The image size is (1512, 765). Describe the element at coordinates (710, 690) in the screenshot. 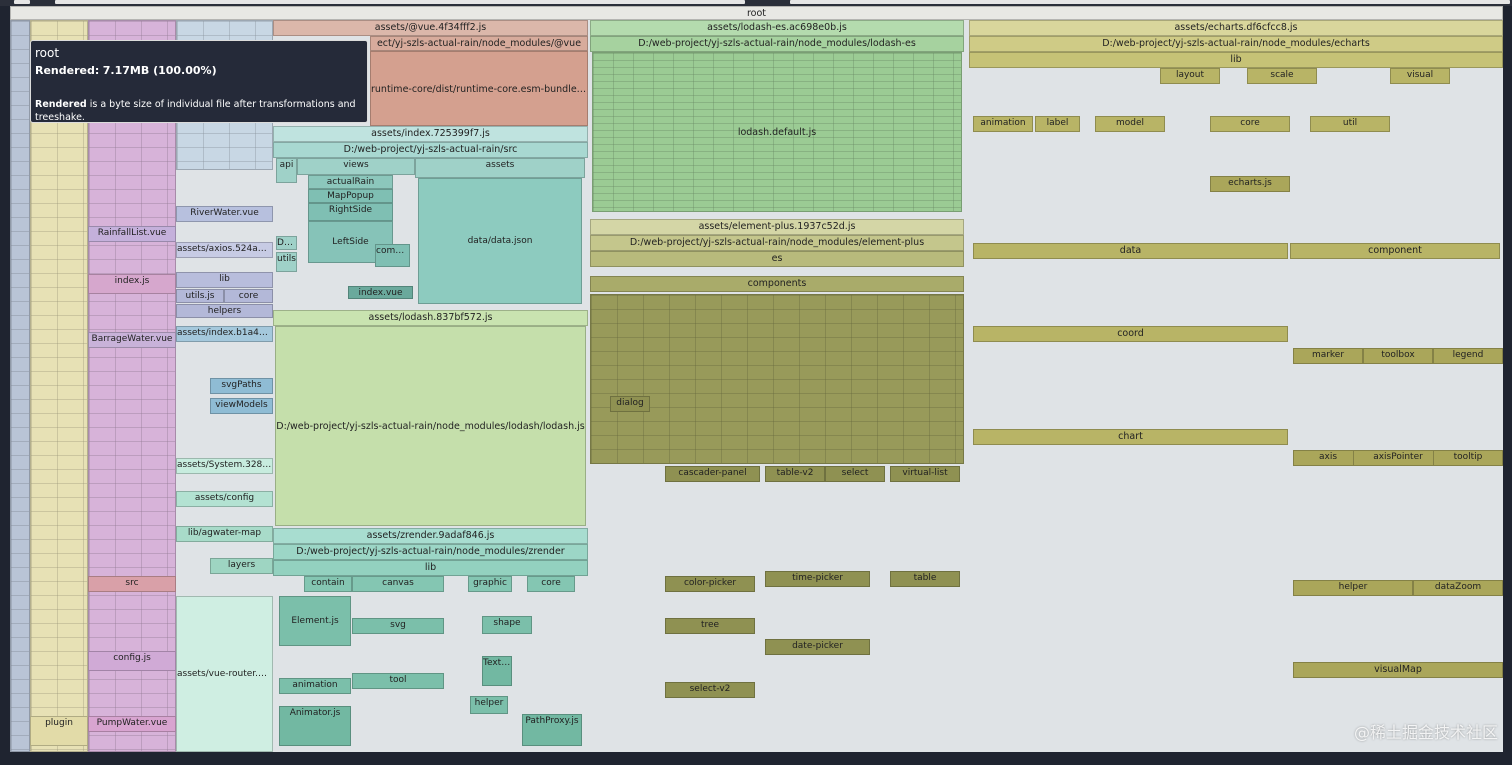

I see `treemap-node-ep-selectv2: select-v2` at that location.